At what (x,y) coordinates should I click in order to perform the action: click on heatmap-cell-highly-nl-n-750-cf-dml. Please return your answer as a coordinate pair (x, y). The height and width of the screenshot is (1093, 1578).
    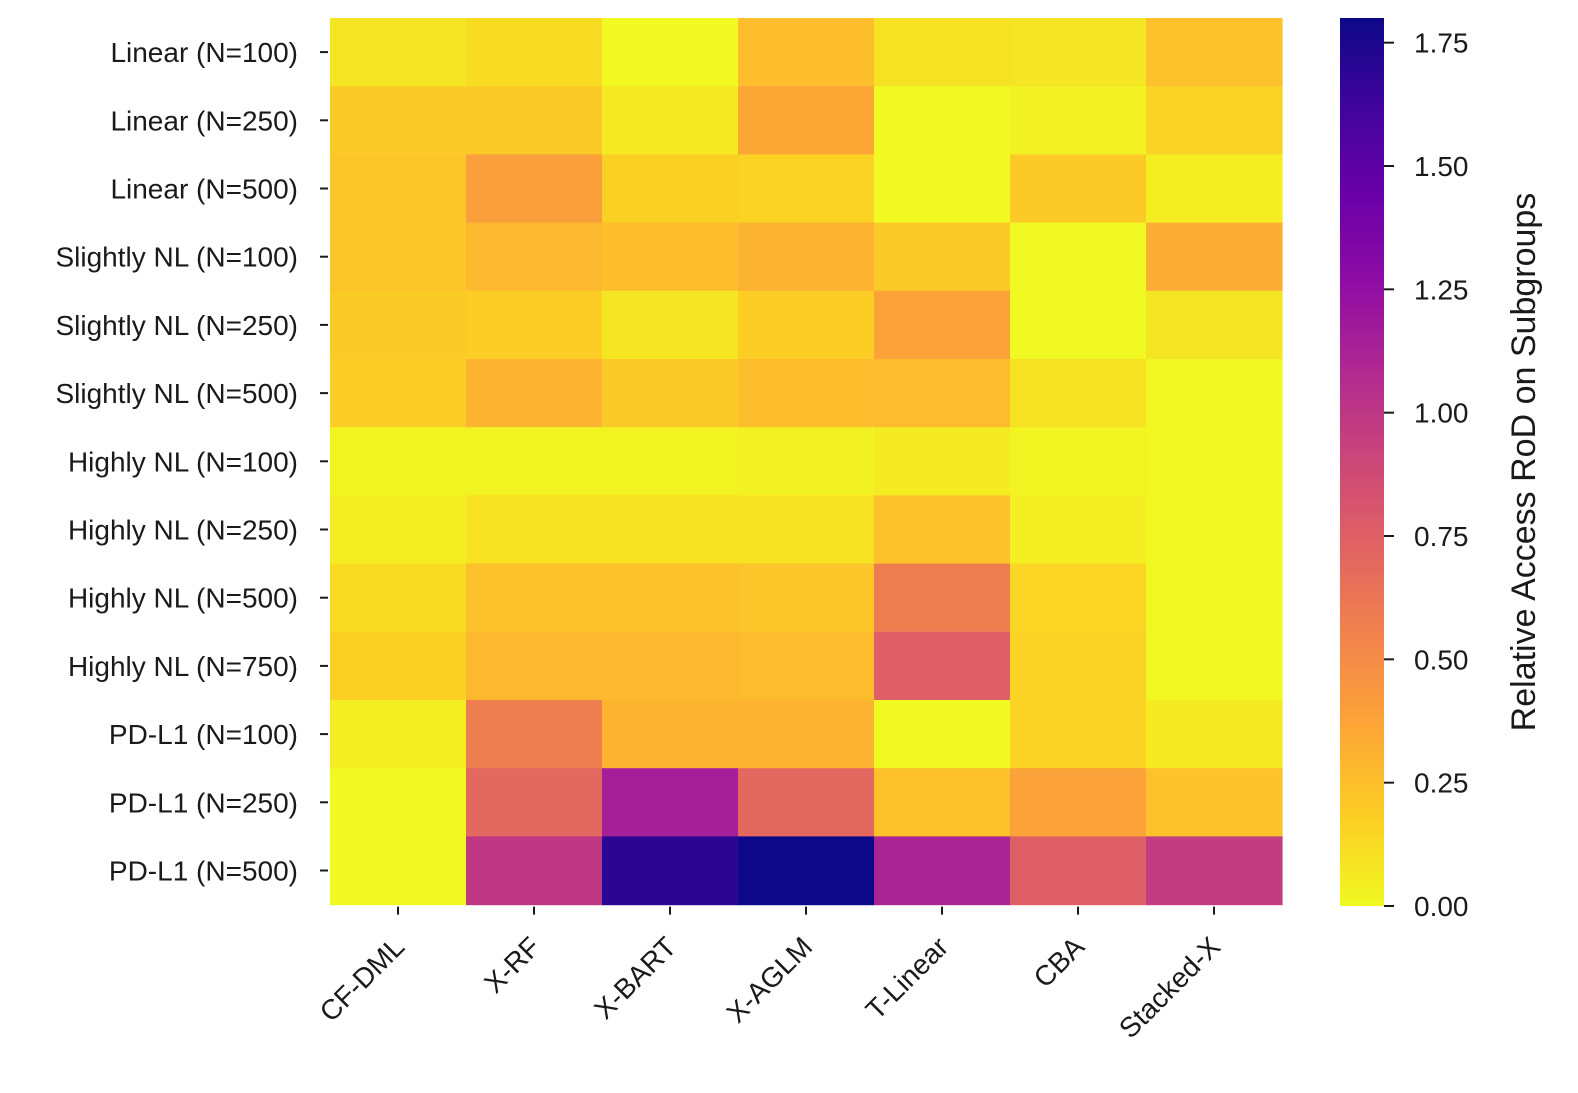
    Looking at the image, I should click on (398, 666).